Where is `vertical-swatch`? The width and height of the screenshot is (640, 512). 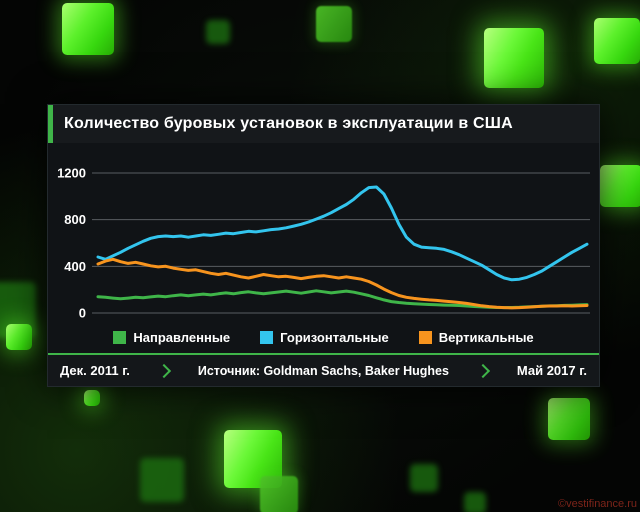
vertical-swatch is located at coordinates (425, 337).